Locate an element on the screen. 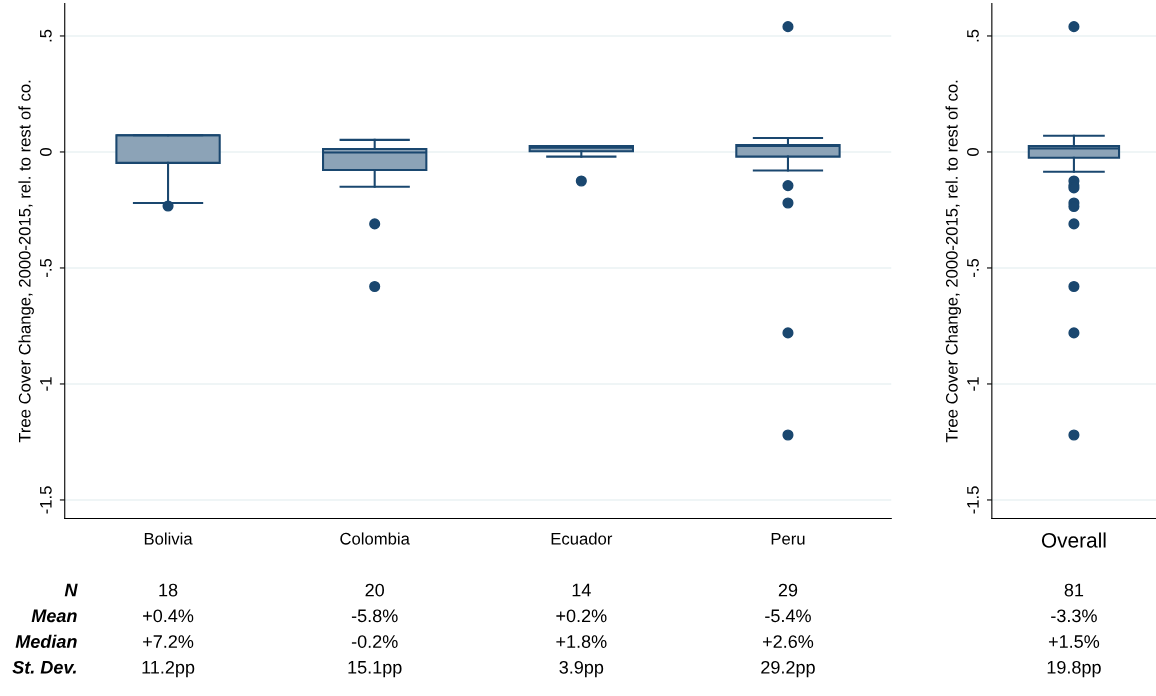 This screenshot has height=696, width=1156. text: 19.8pp is located at coordinates (1074, 669).